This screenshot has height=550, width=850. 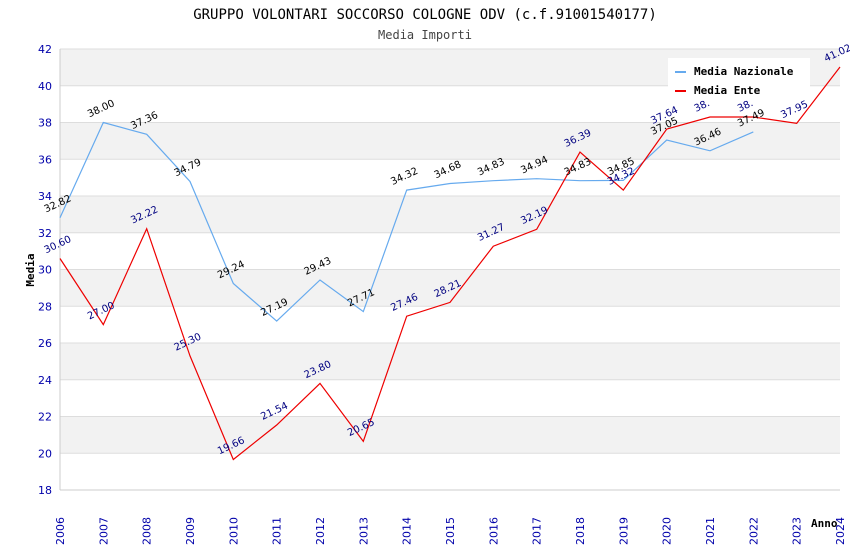 I want to click on x-tick-label: 2007, so click(x=103, y=531).